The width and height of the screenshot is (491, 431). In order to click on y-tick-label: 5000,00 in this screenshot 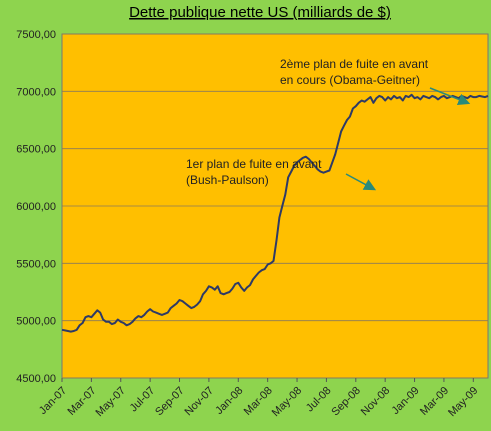, I will do `click(36, 322)`.